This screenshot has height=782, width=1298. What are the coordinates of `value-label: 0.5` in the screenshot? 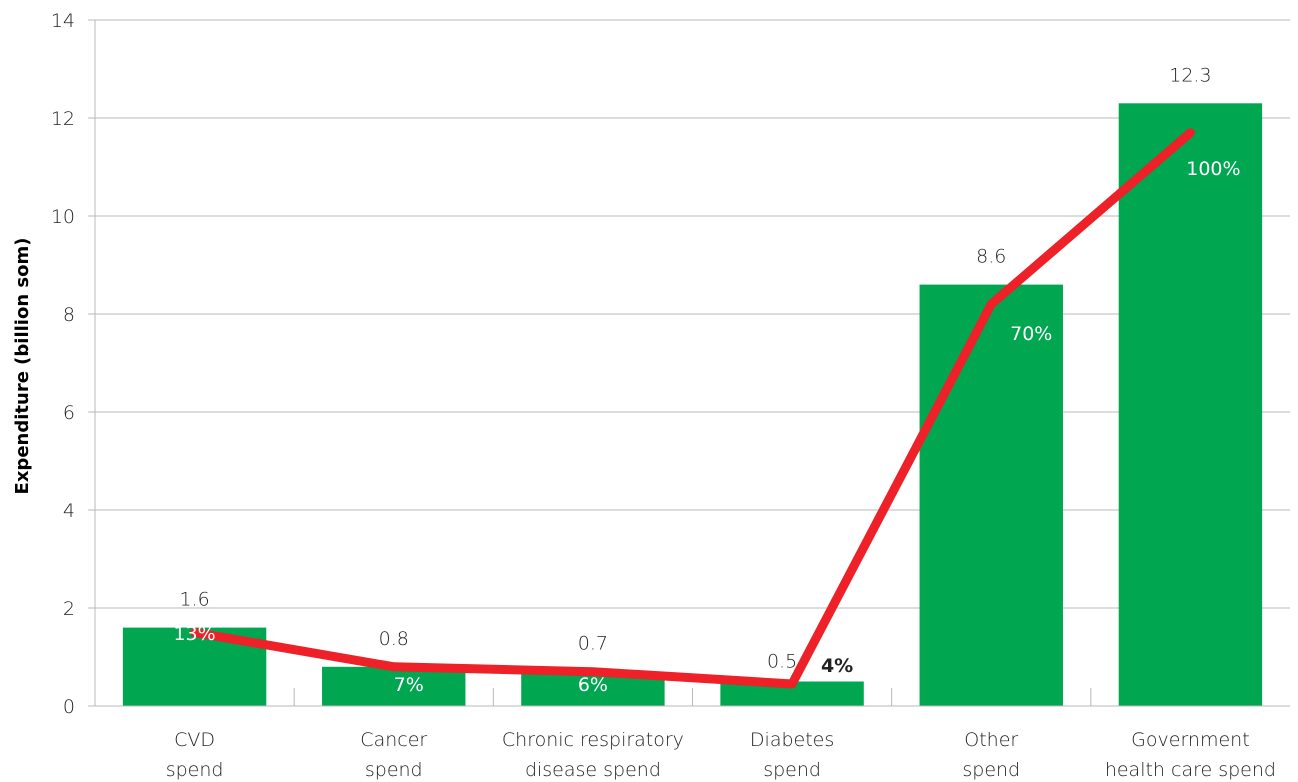 It's located at (782, 662).